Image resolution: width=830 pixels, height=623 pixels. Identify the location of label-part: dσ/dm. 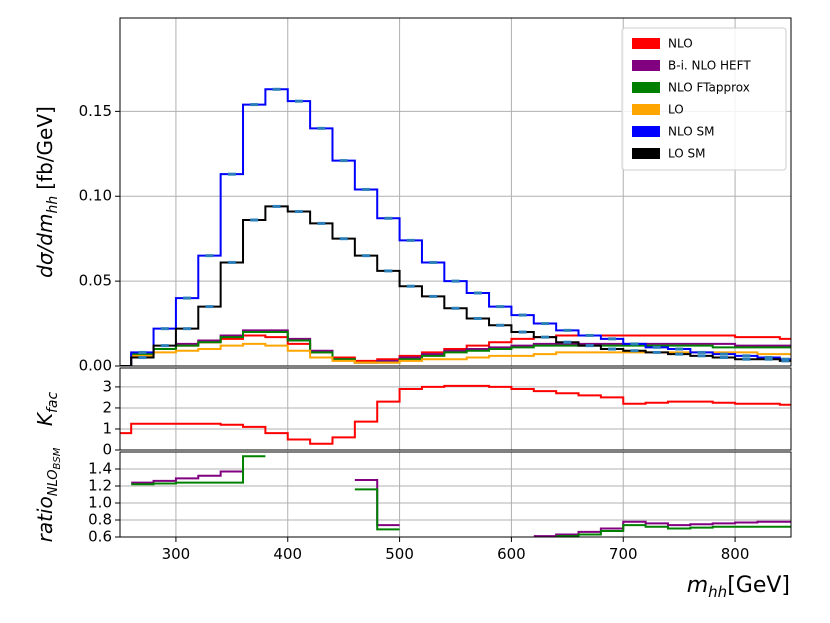
(45, 246).